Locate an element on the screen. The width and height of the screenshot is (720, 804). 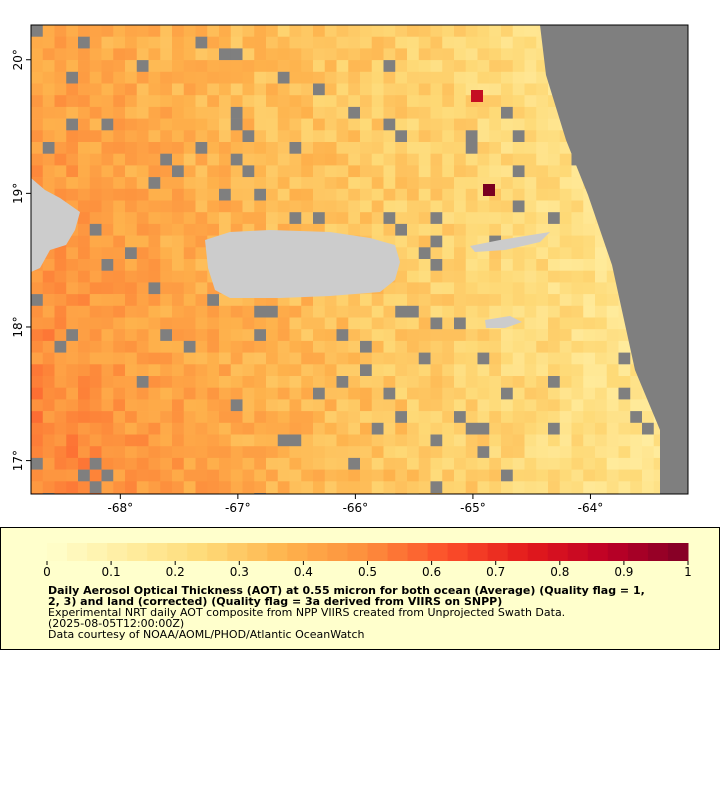
x-tick-label: -67° is located at coordinates (238, 508).